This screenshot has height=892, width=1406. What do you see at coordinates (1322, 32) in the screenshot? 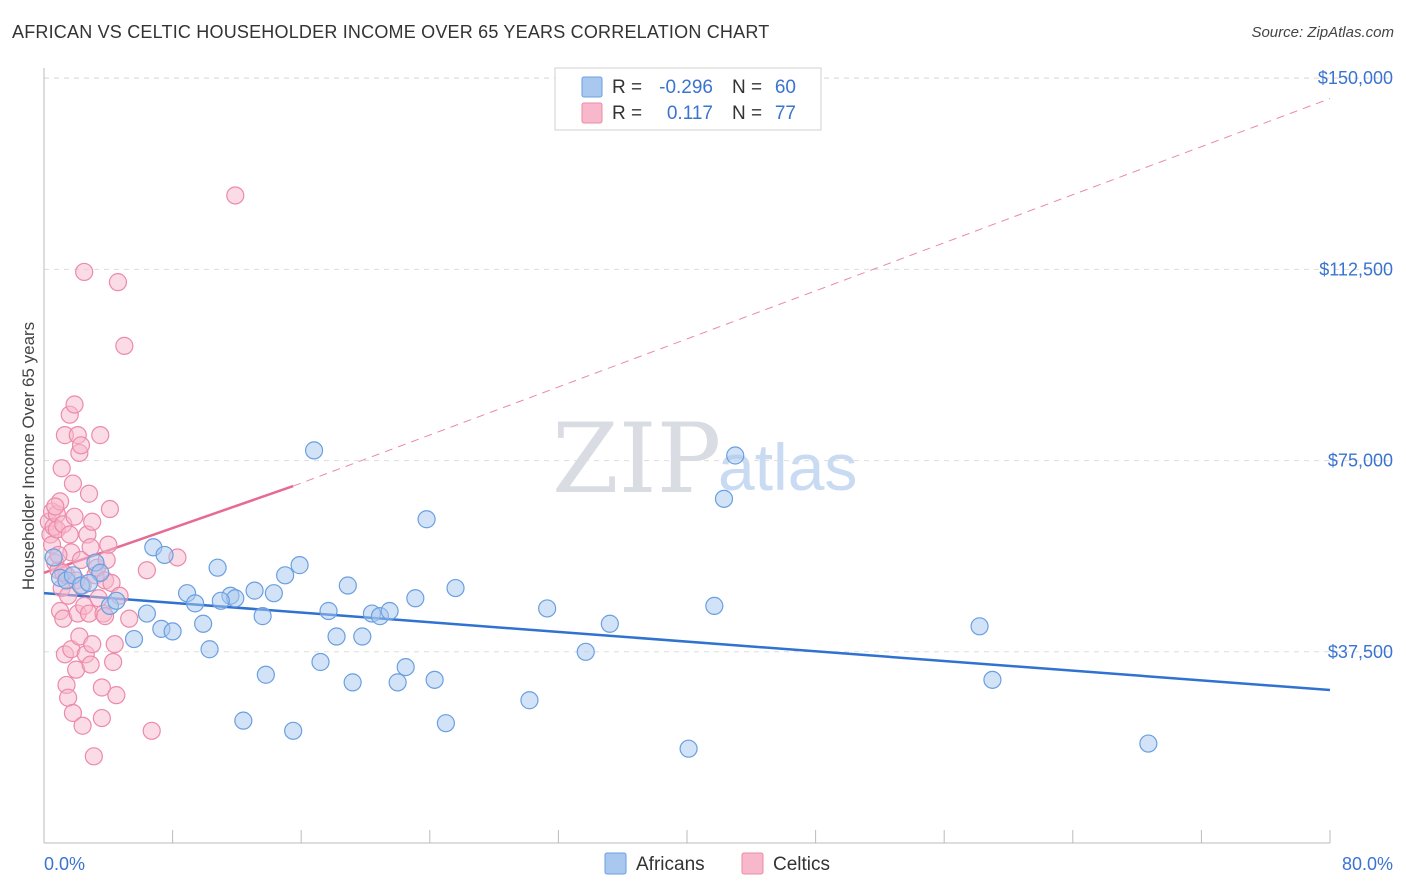
I see `source-label: Source: ZipAtlas.com` at bounding box center [1322, 32].